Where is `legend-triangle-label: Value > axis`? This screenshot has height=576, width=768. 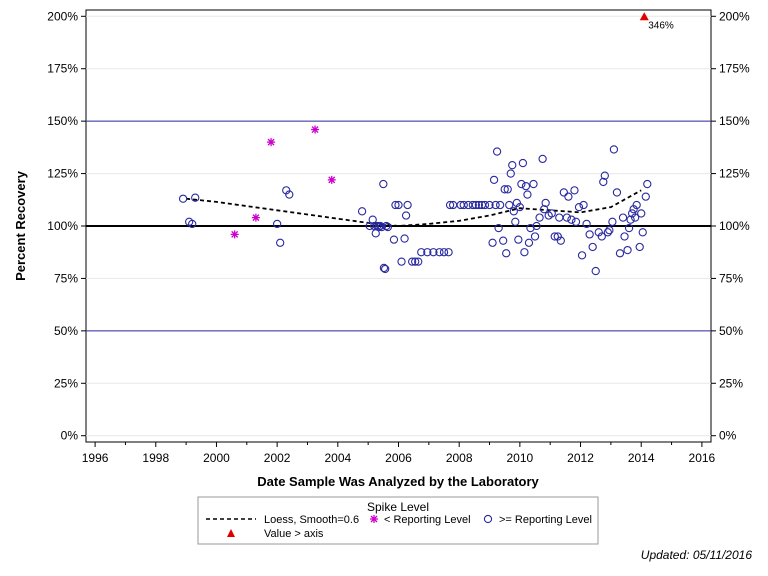
legend-triangle-label: Value > axis is located at coordinates (294, 534).